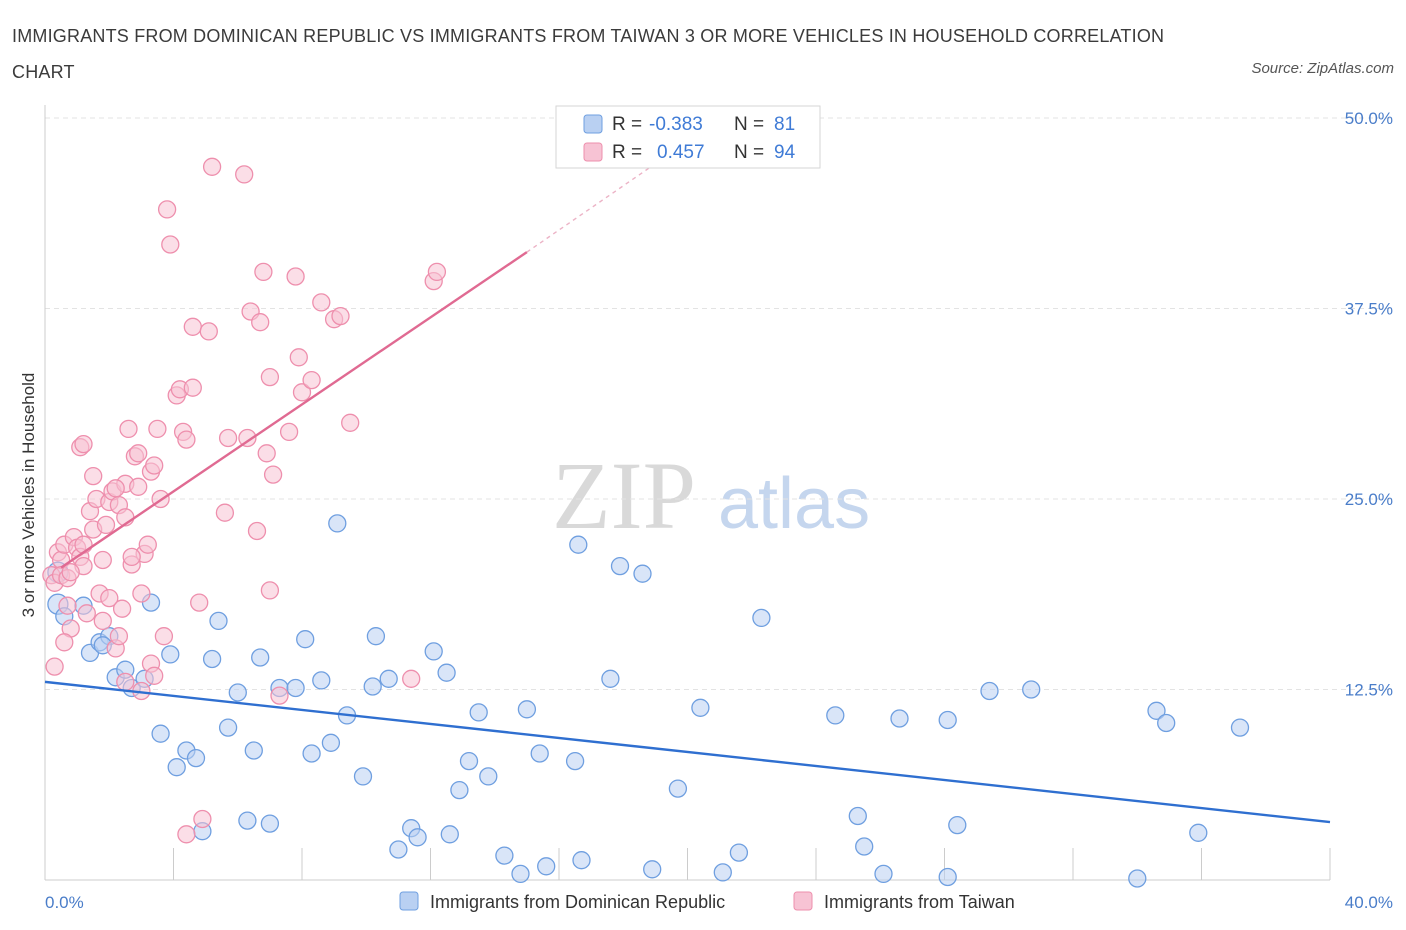  I want to click on y-tick-label-3: 50.0%, so click(1369, 118).